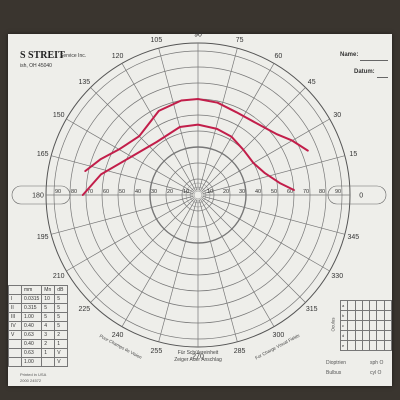  I want to click on meridian-label-0: 0, so click(361, 196).